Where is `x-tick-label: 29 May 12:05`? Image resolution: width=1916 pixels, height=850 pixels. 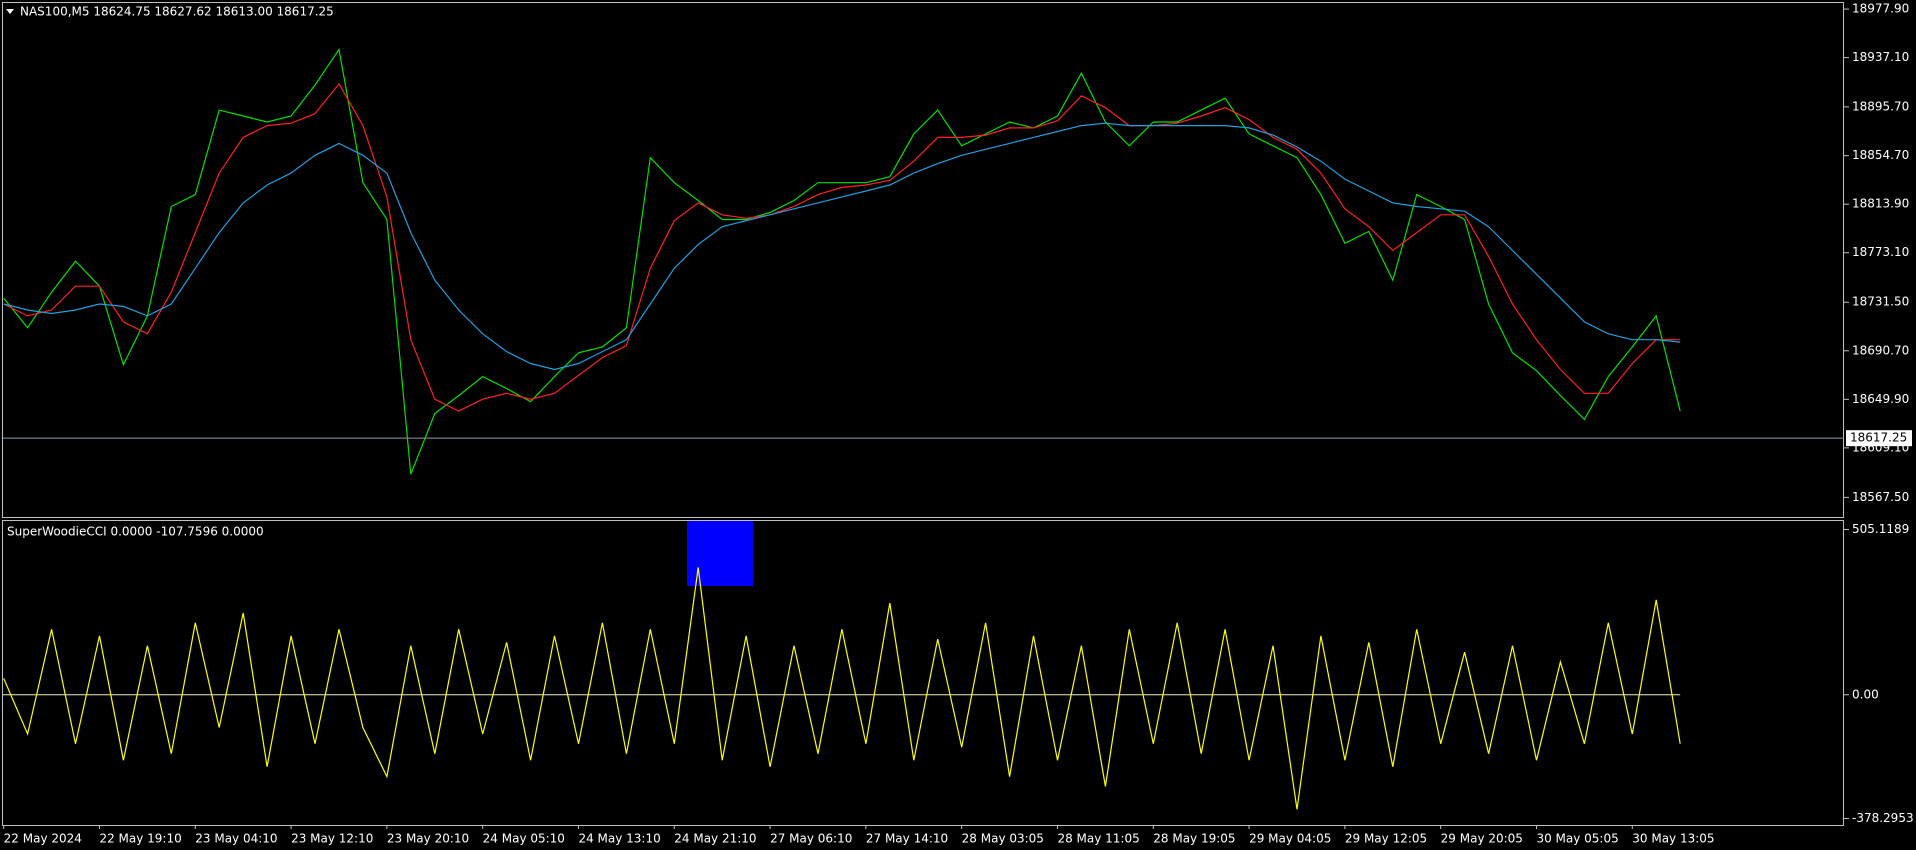
x-tick-label: 29 May 12:05 is located at coordinates (1386, 839).